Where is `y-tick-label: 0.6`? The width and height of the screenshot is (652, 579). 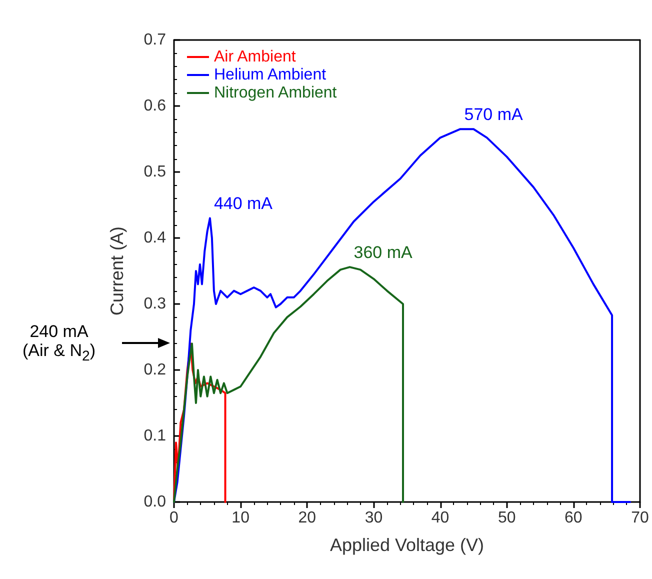
y-tick-label: 0.6 is located at coordinates (155, 106).